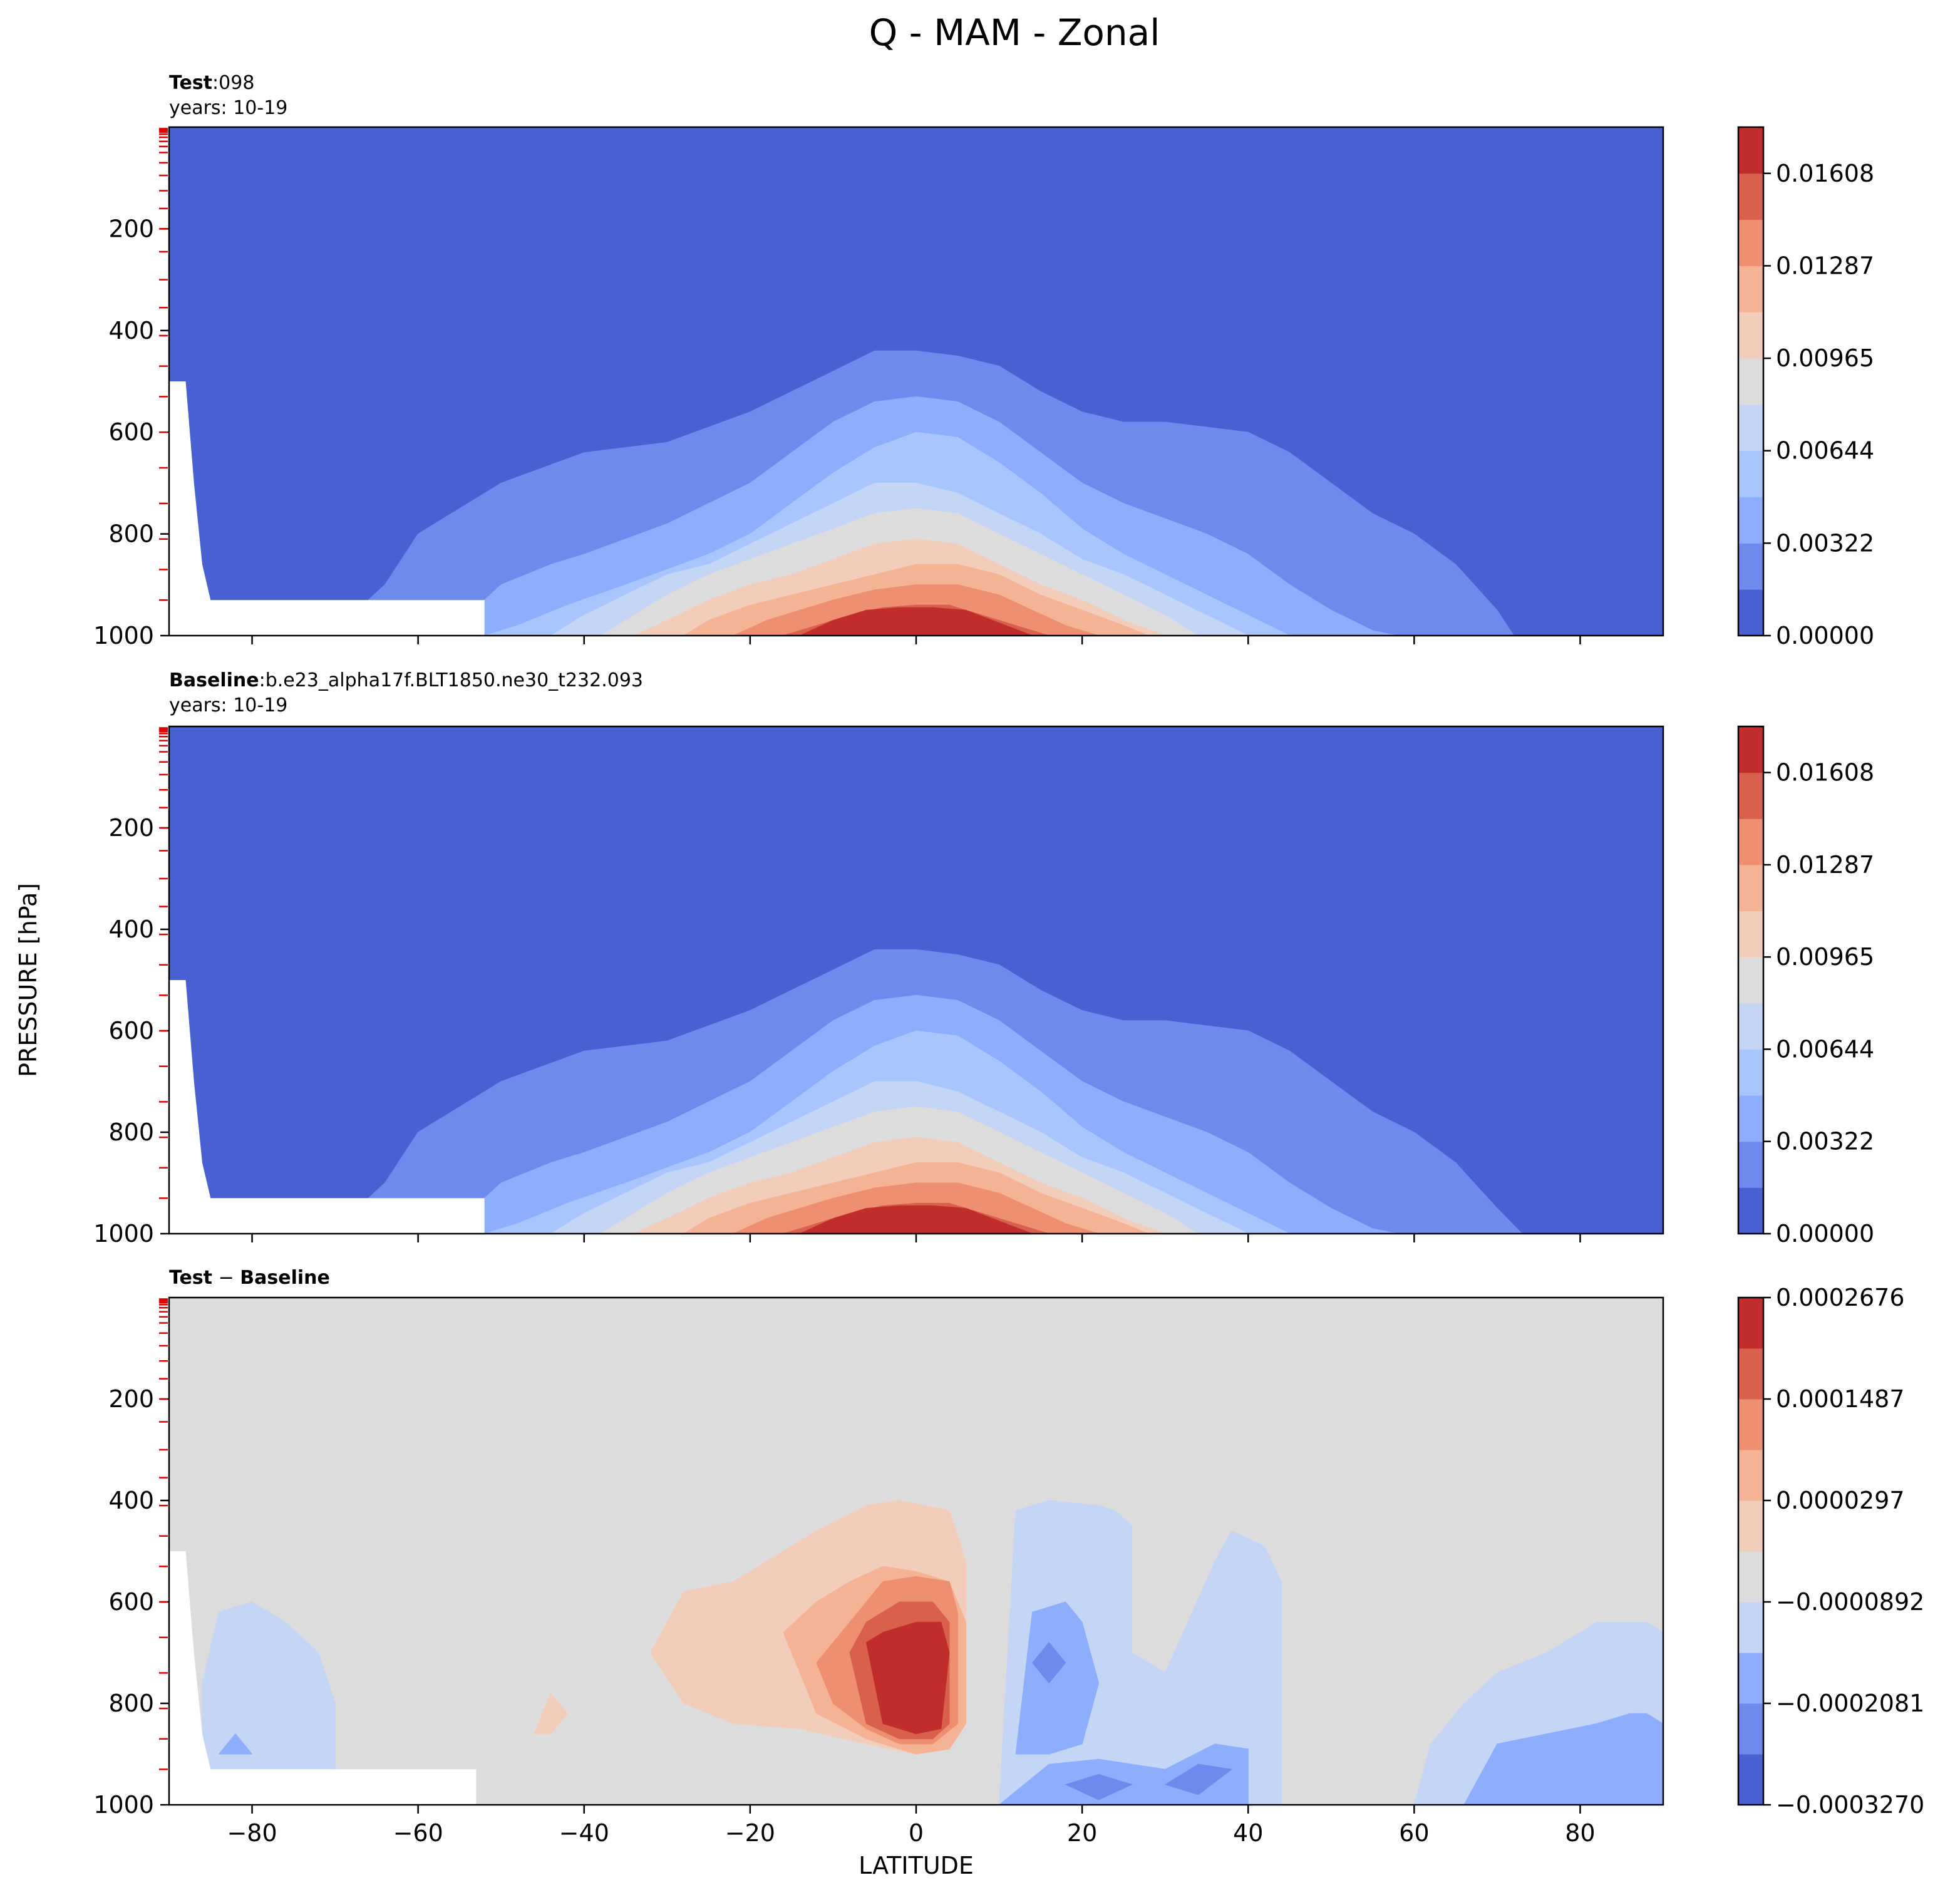  I want to click on panel-title: Test − Baseline, so click(249, 1278).